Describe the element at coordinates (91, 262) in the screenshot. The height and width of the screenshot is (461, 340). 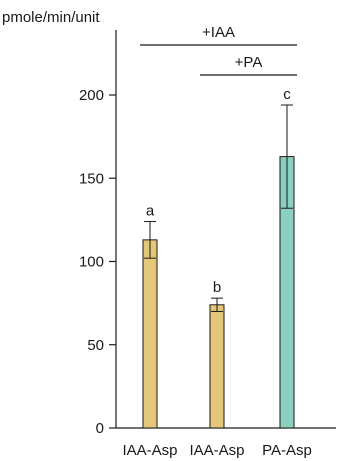
I see `y-tick-label: 100` at that location.